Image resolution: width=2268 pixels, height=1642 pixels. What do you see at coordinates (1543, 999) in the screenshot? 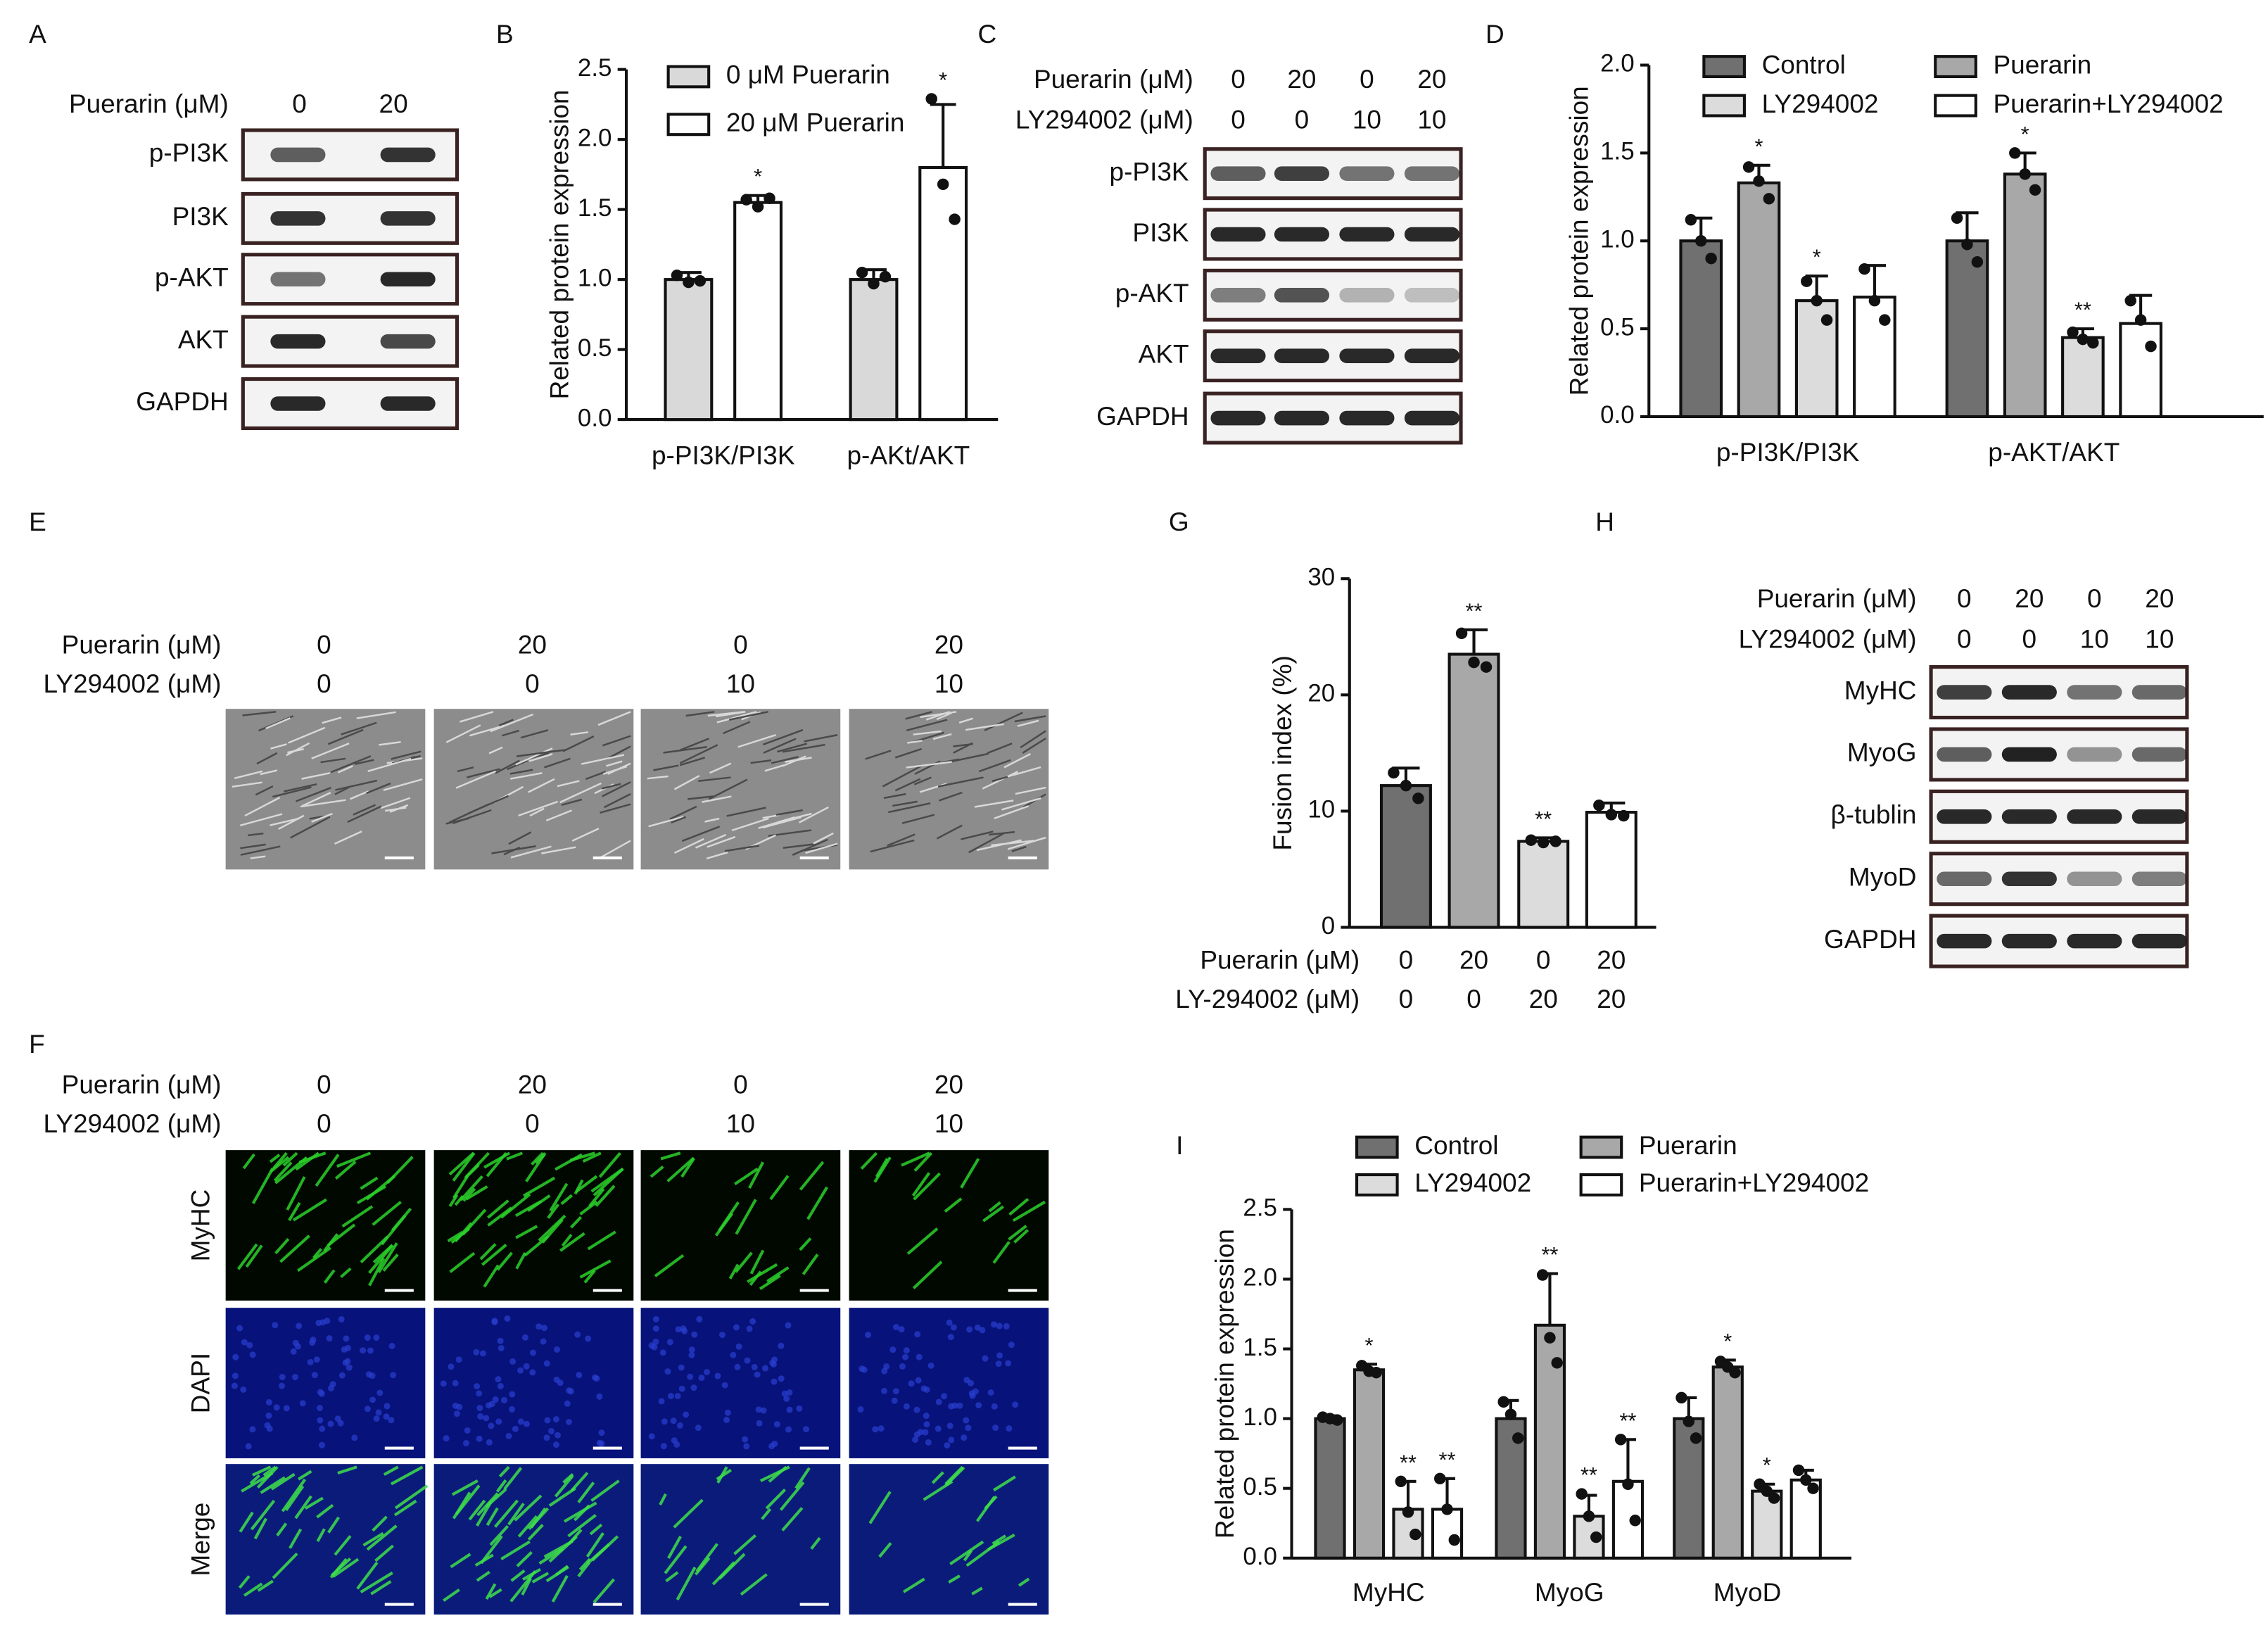
I see `condition-value: 20` at bounding box center [1543, 999].